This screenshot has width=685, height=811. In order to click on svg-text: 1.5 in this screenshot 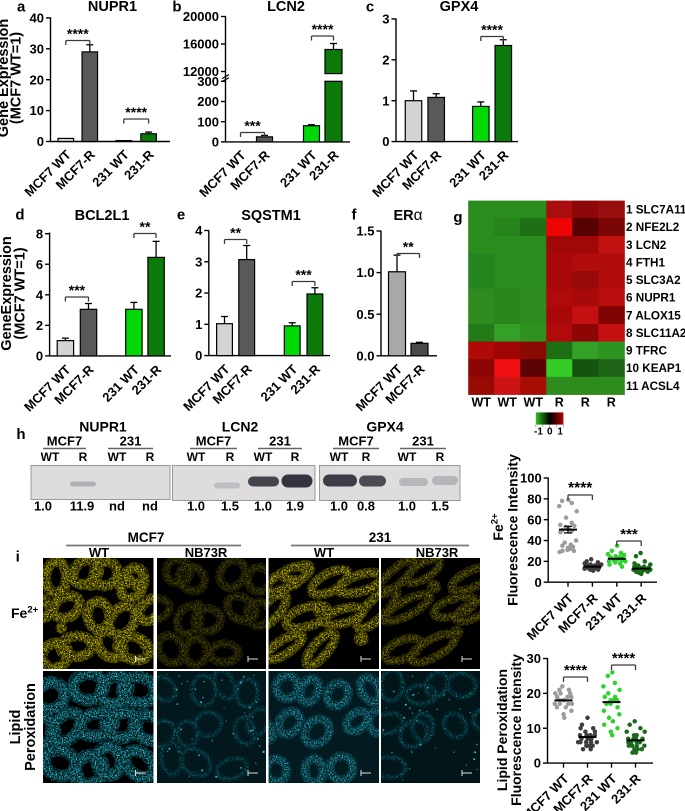, I will do `click(365, 231)`.